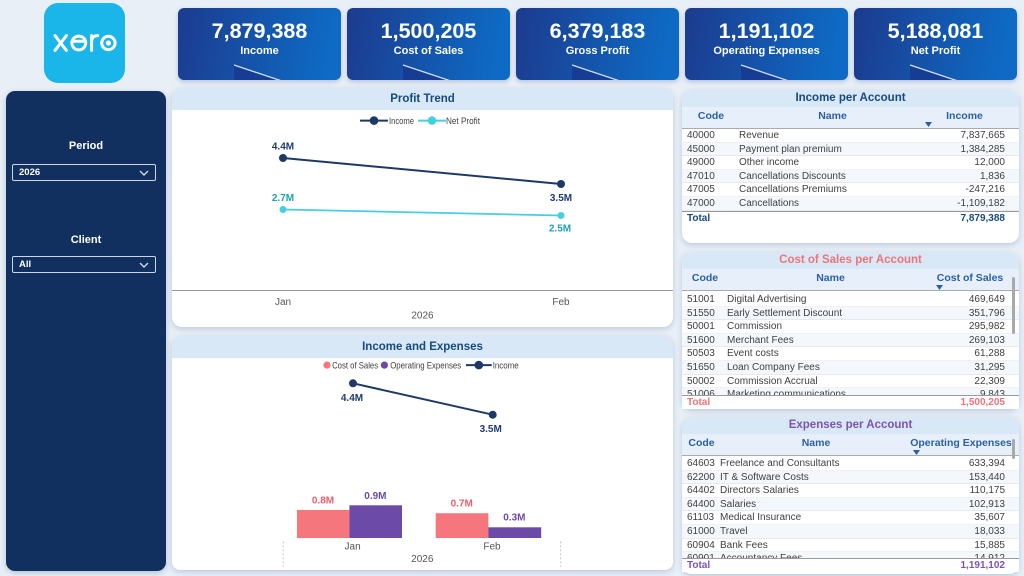 This screenshot has width=1024, height=576. I want to click on svg-text: Net Profit, so click(463, 121).